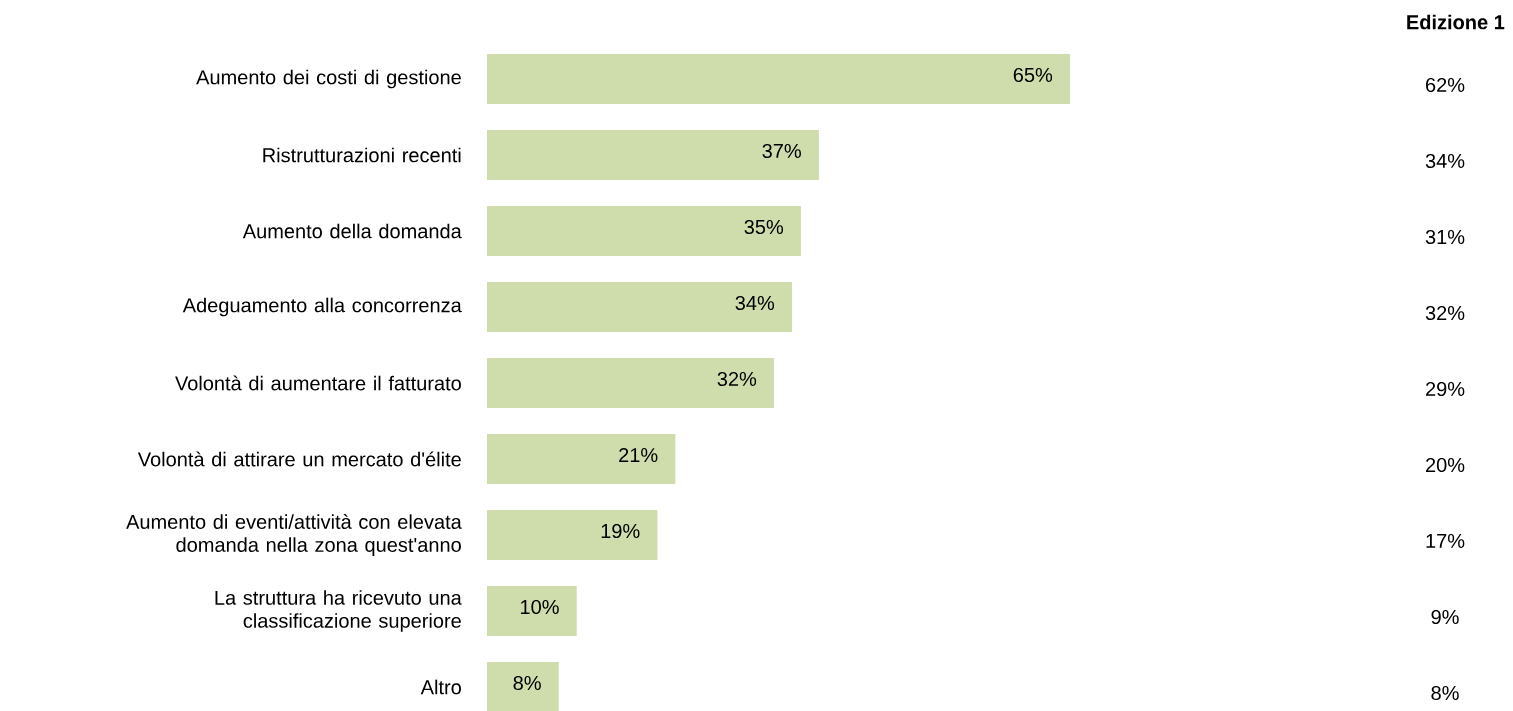 The width and height of the screenshot is (1513, 711). What do you see at coordinates (1445, 313) in the screenshot?
I see `text: 32%` at bounding box center [1445, 313].